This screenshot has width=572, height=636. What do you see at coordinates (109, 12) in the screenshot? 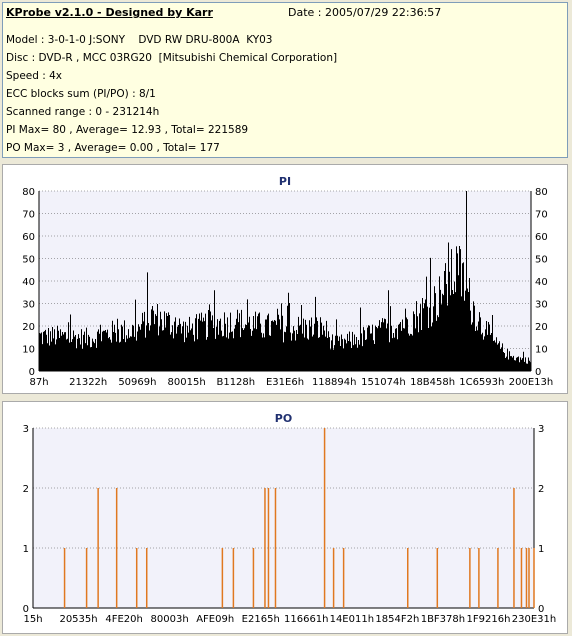
I see `app-title: KProbe v2.1.0 - Designed by Karr` at bounding box center [109, 12].